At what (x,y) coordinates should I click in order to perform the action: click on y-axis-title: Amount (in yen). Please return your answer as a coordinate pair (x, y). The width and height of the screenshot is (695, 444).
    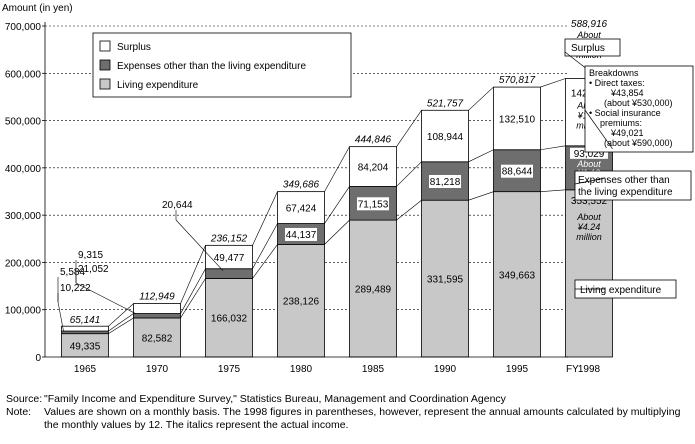
    Looking at the image, I should click on (37, 8).